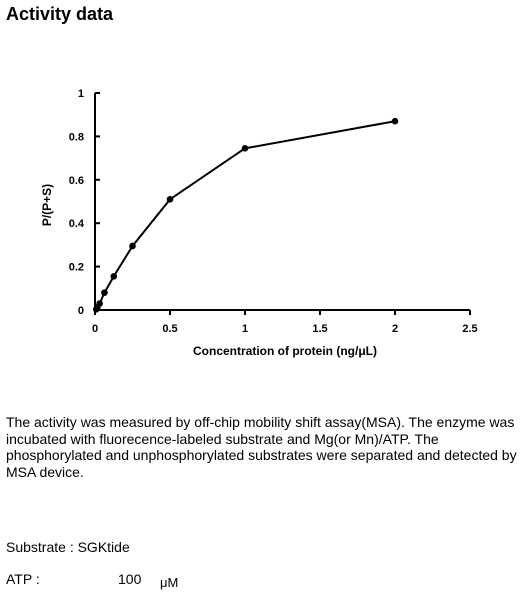 The image size is (525, 598). What do you see at coordinates (76, 137) in the screenshot?
I see `y-tick-label: 0.8` at bounding box center [76, 137].